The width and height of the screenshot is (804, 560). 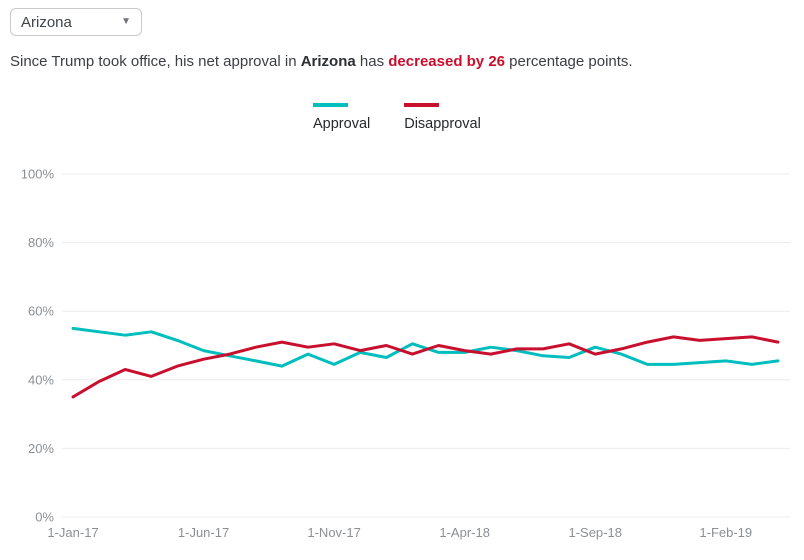 What do you see at coordinates (397, 117) in the screenshot?
I see `chart-legend: Approval Disapproval` at bounding box center [397, 117].